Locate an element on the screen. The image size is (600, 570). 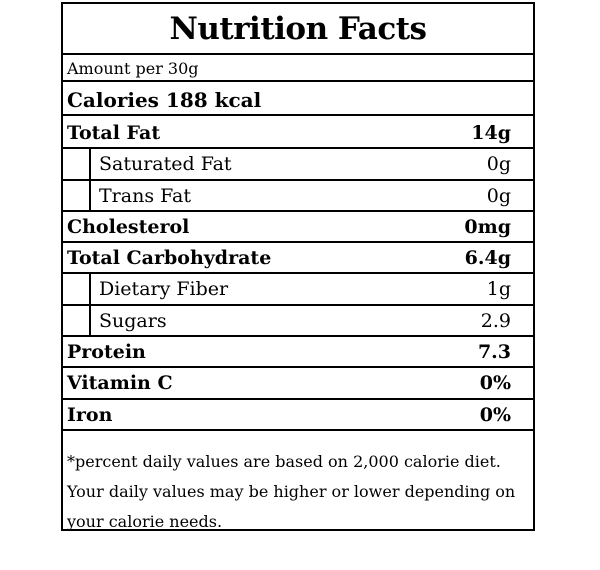
nutrient-name: Vitamin C is located at coordinates (120, 383).